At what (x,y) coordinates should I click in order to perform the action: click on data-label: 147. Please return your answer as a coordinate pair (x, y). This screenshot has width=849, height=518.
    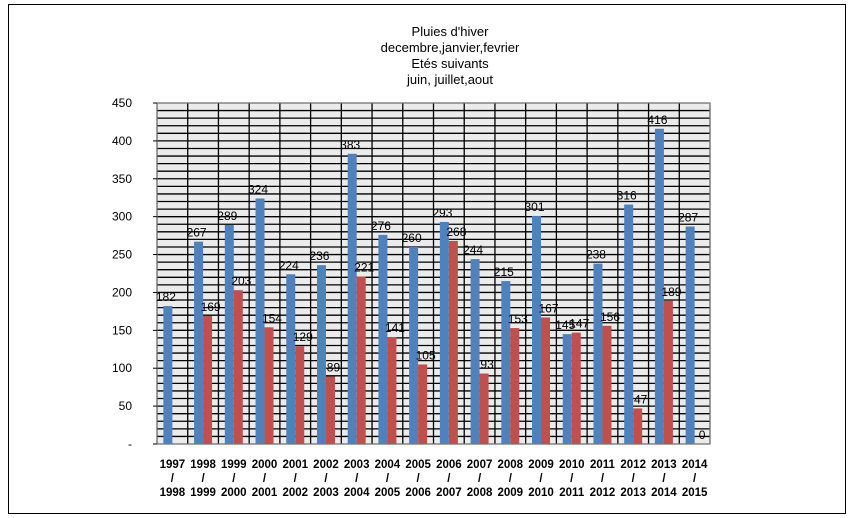
    Looking at the image, I should click on (579, 324).